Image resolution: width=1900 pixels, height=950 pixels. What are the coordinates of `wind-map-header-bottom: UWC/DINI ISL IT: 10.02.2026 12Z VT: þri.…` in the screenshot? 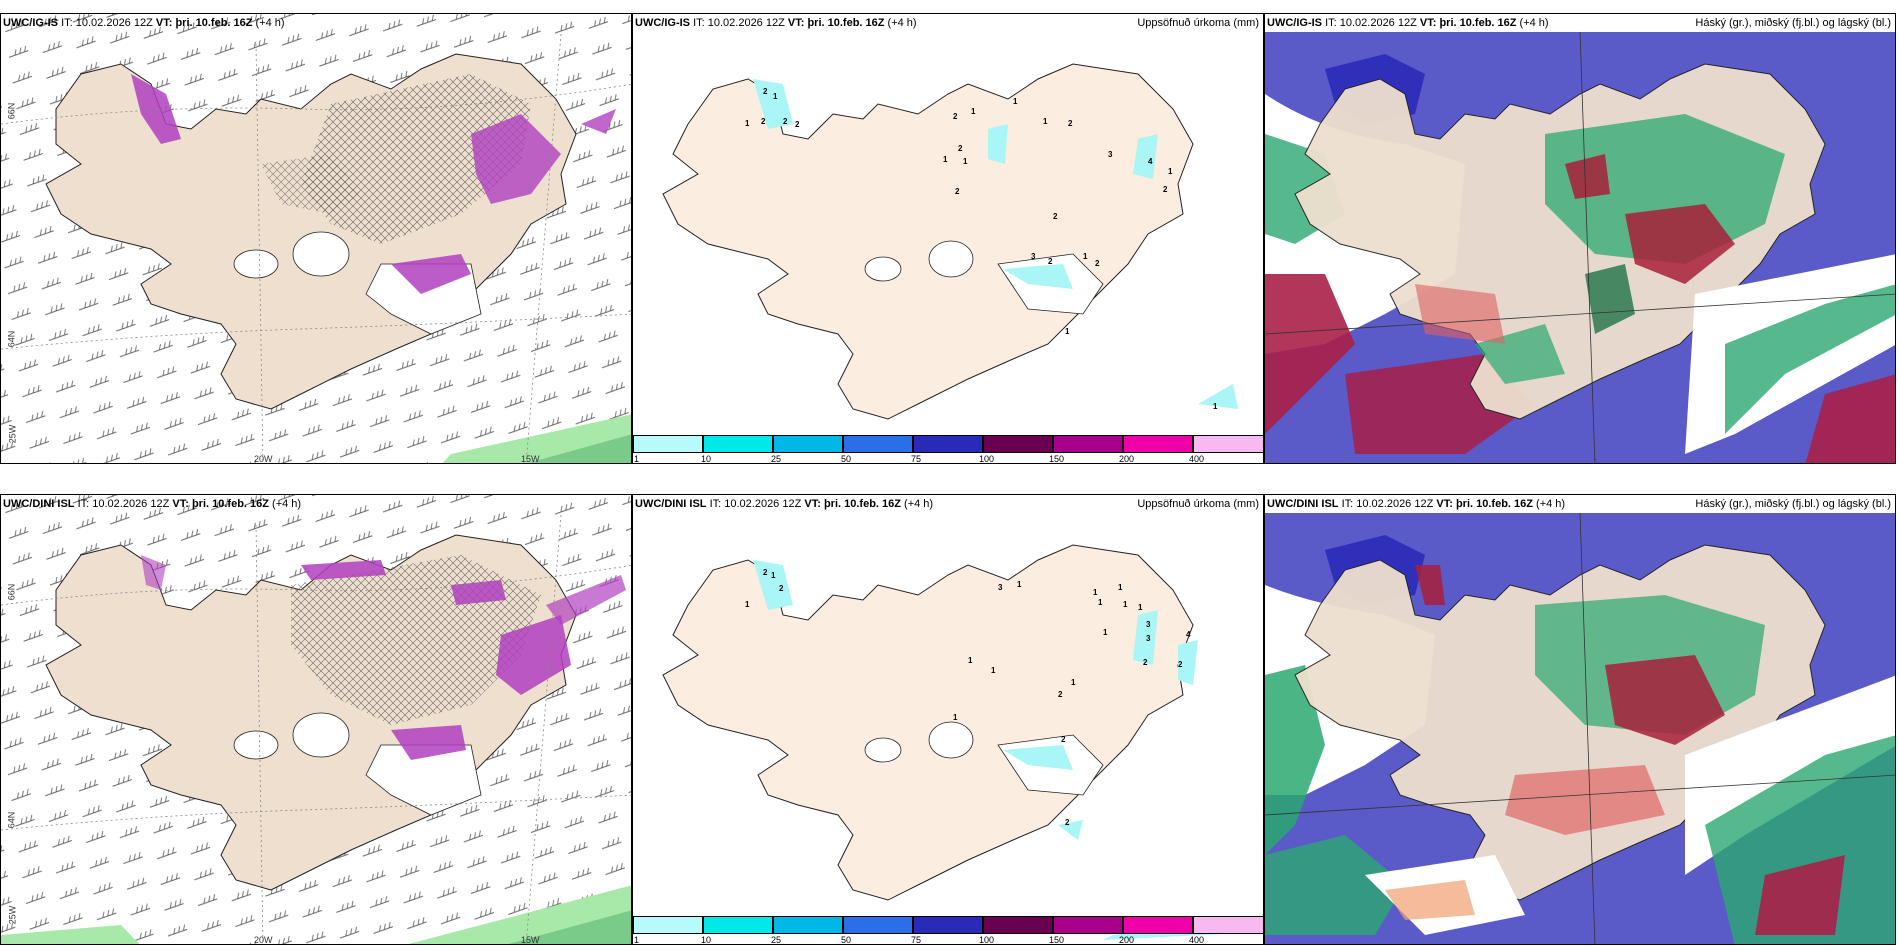 It's located at (152, 504).